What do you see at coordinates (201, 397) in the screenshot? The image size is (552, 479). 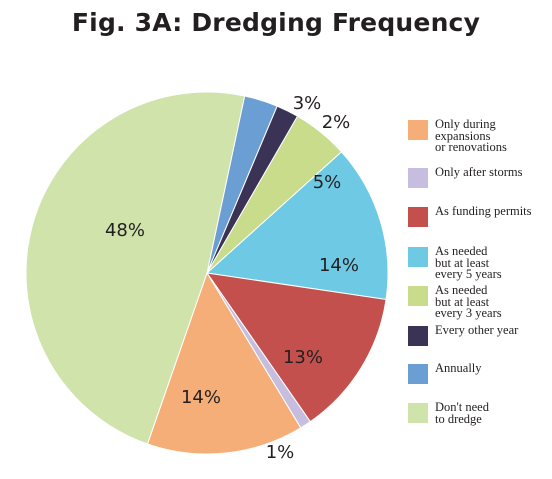 I see `slice-label-7: 14%` at bounding box center [201, 397].